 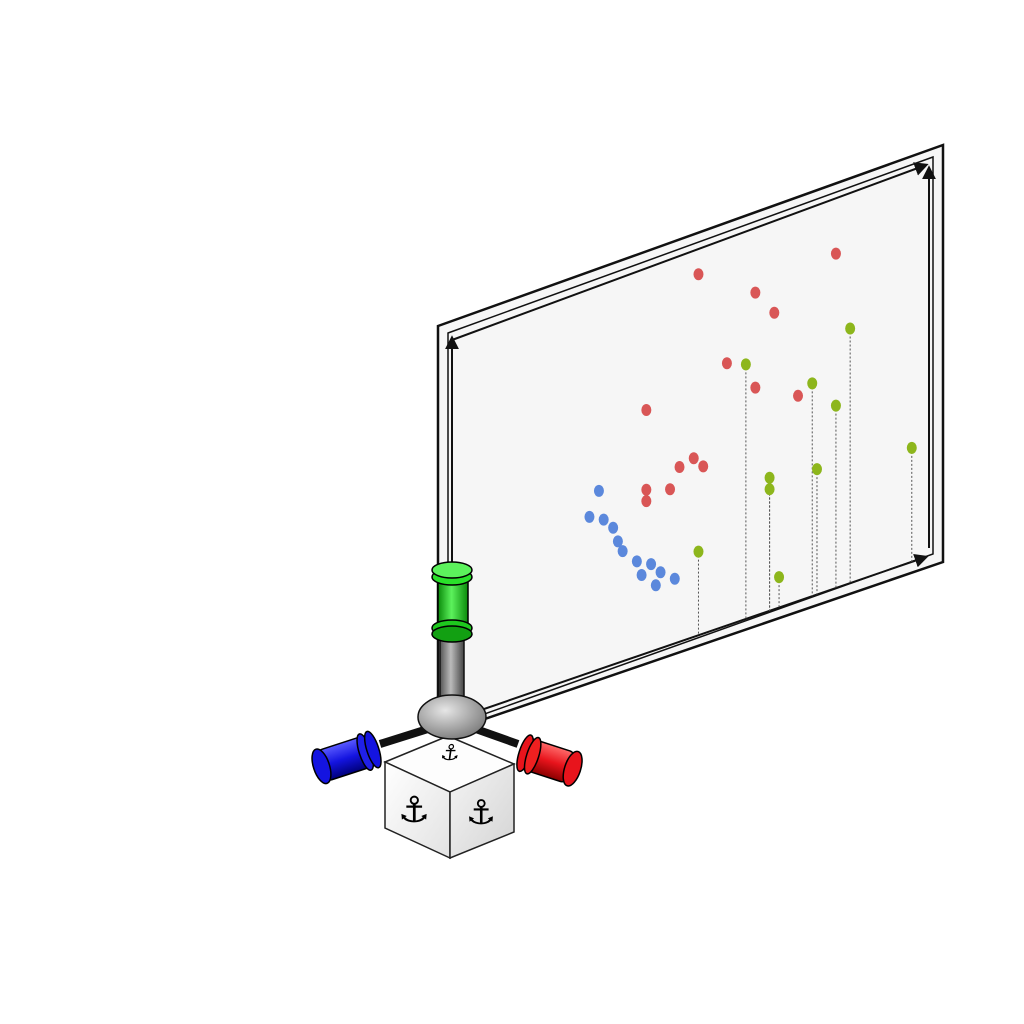 I want to click on x-axis-arrow, so click(x=690, y=637).